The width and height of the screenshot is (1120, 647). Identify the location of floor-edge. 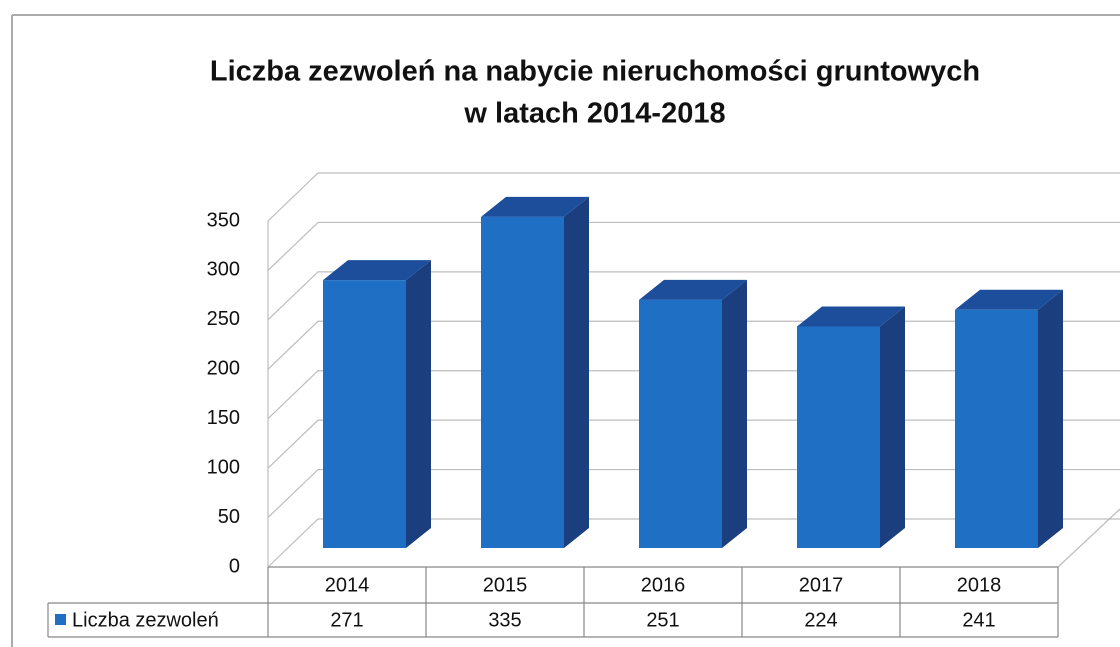
(1088, 538).